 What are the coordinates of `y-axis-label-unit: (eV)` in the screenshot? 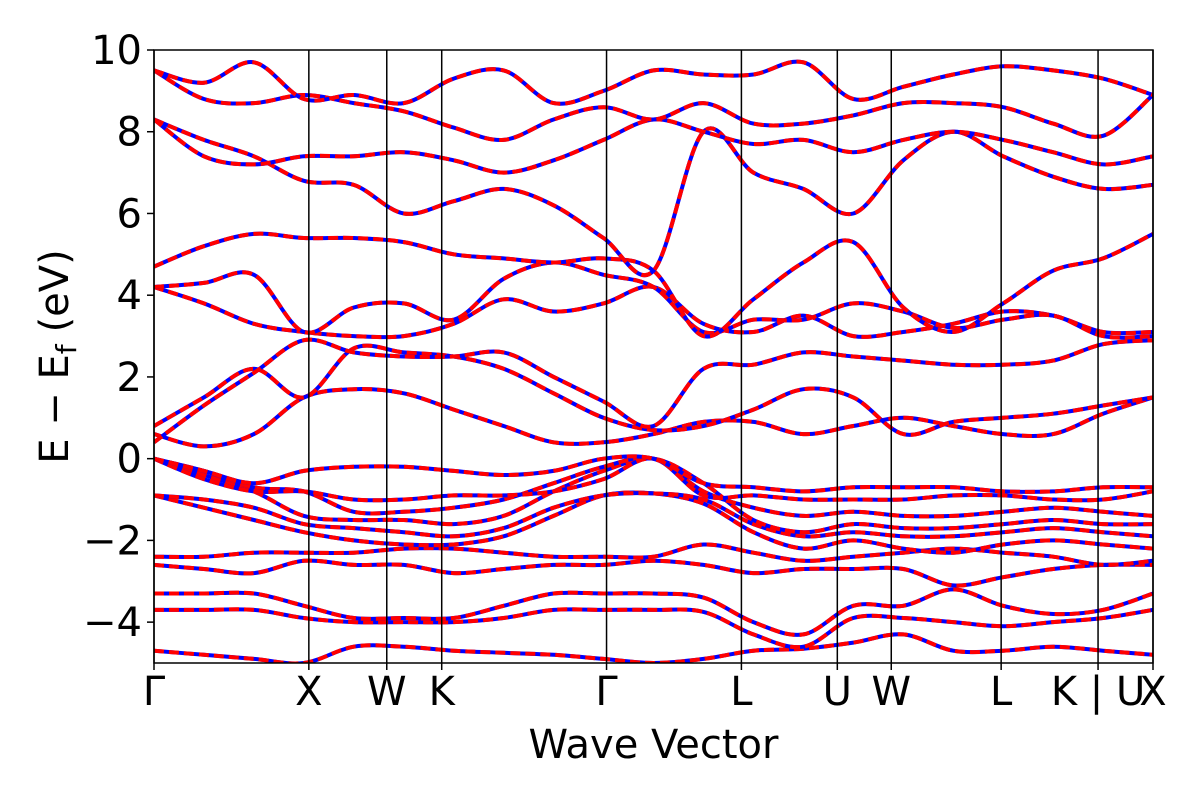 It's located at (55, 290).